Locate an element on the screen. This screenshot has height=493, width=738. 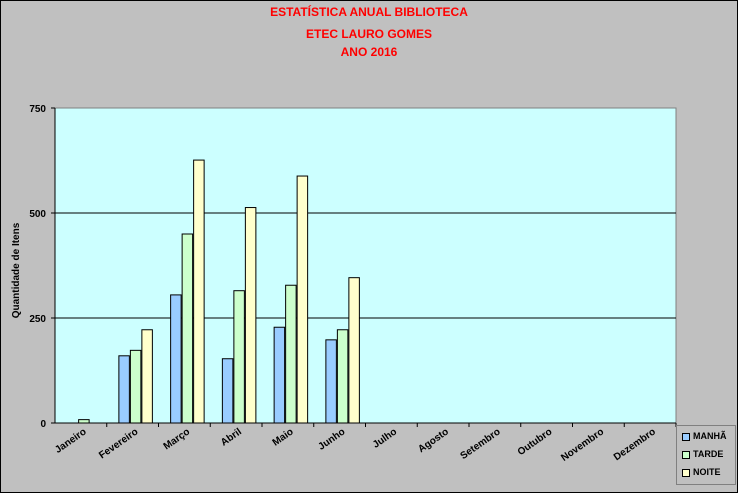
y-axis-title: Quantidade de Itens is located at coordinates (16, 270).